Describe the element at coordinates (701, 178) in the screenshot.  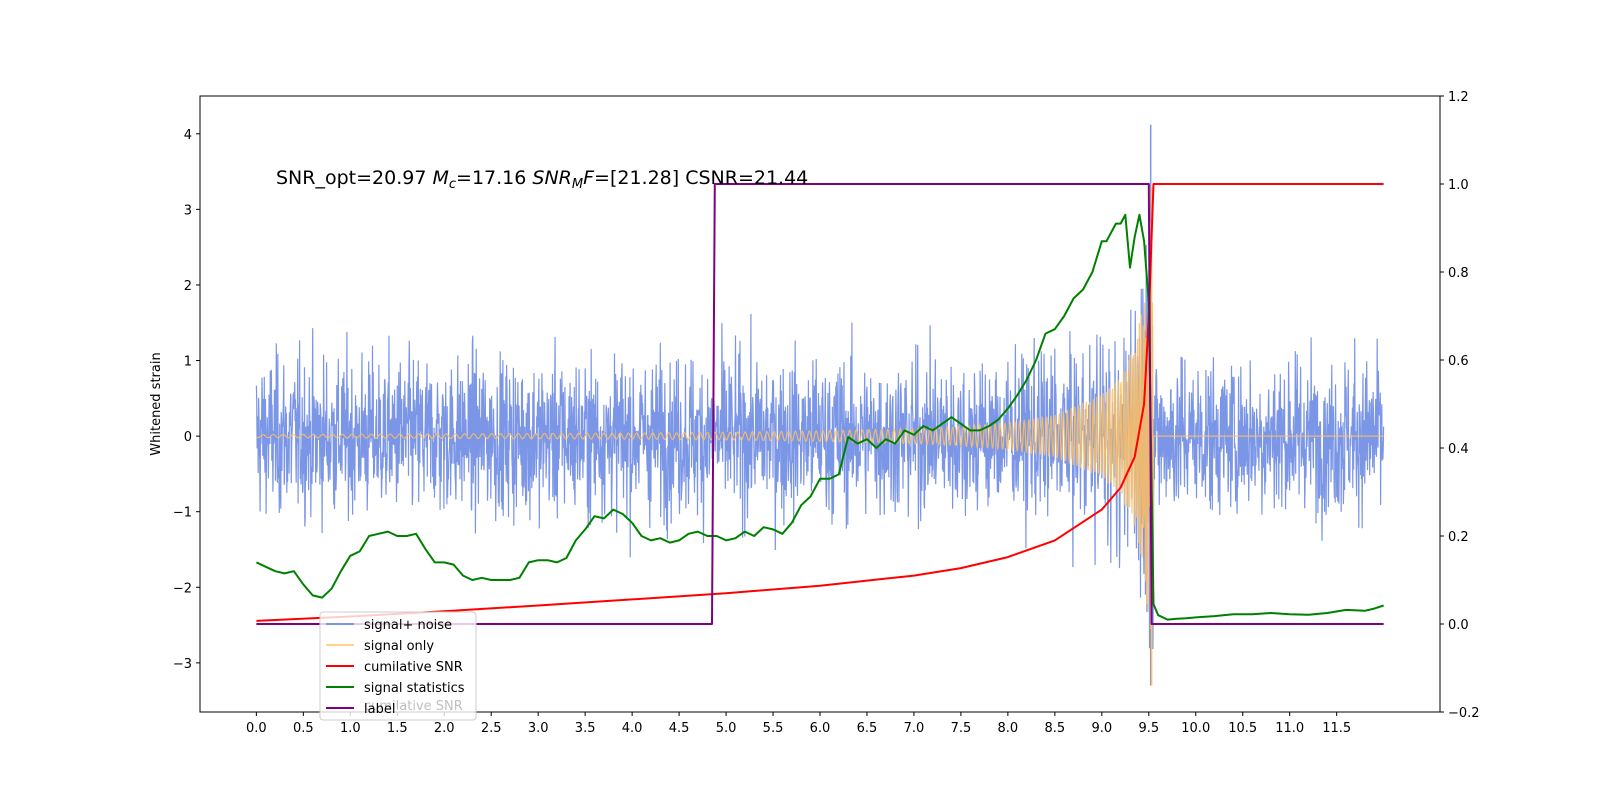
I see `title-part-3: =[21.28] CSNR=21.44` at that location.